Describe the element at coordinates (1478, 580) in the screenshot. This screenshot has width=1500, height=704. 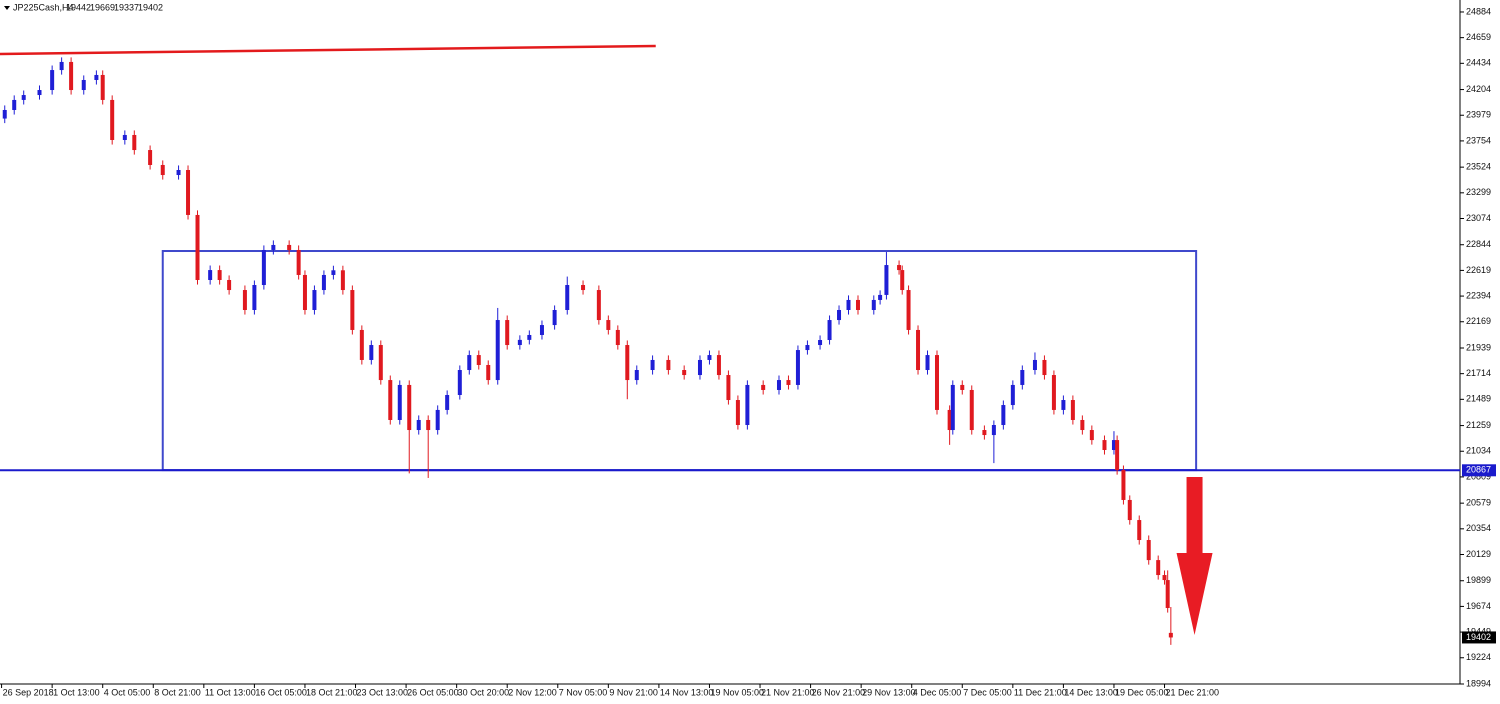
I see `y-tick-label: 19899` at that location.